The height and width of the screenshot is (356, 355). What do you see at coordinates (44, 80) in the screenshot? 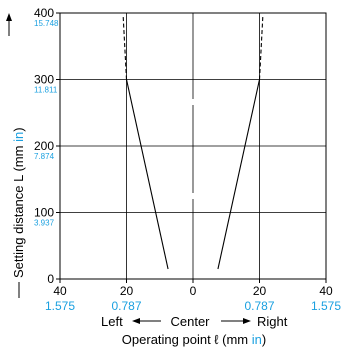
I see `y-tick-label-3: 300` at bounding box center [44, 80].